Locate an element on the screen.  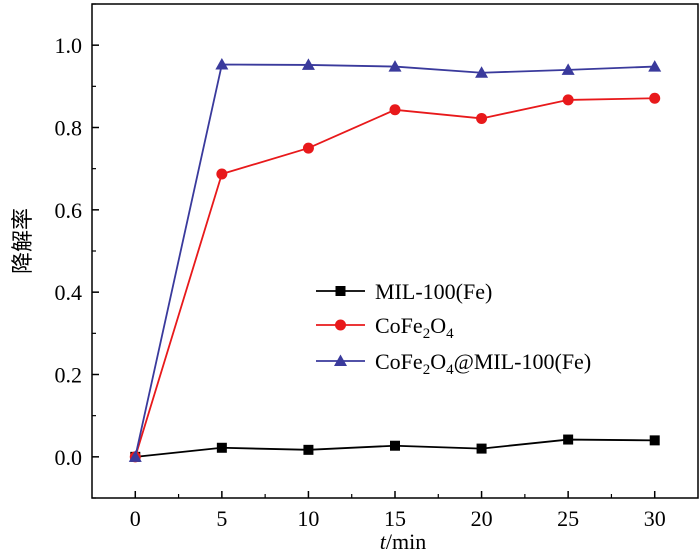
legend-item: CoFe2O4 is located at coordinates (385, 327).